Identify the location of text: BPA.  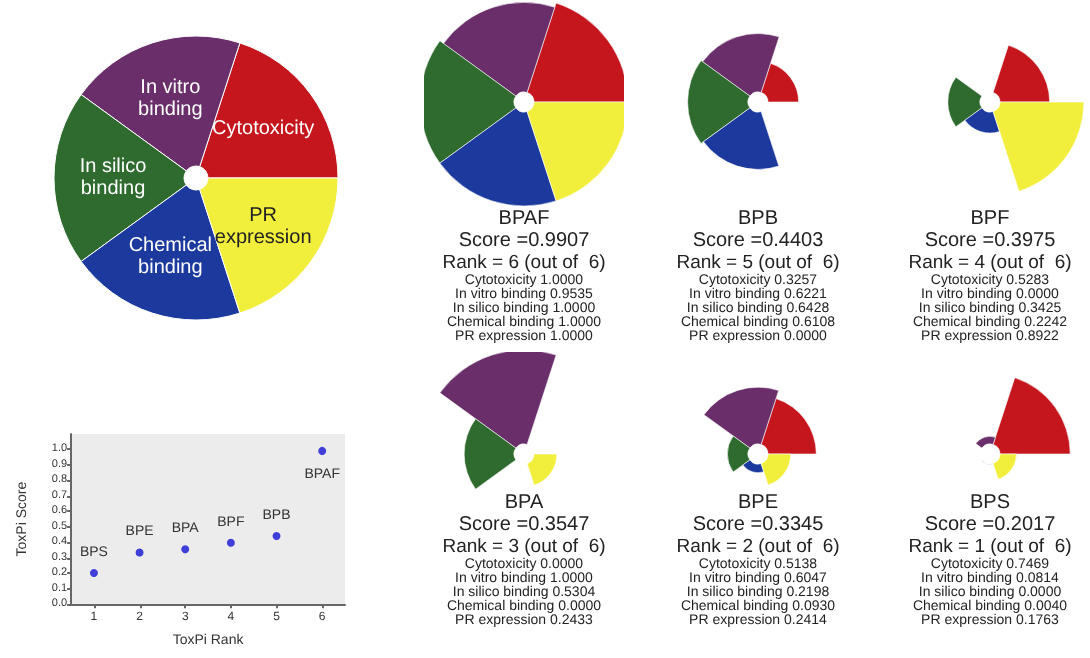
(524, 503).